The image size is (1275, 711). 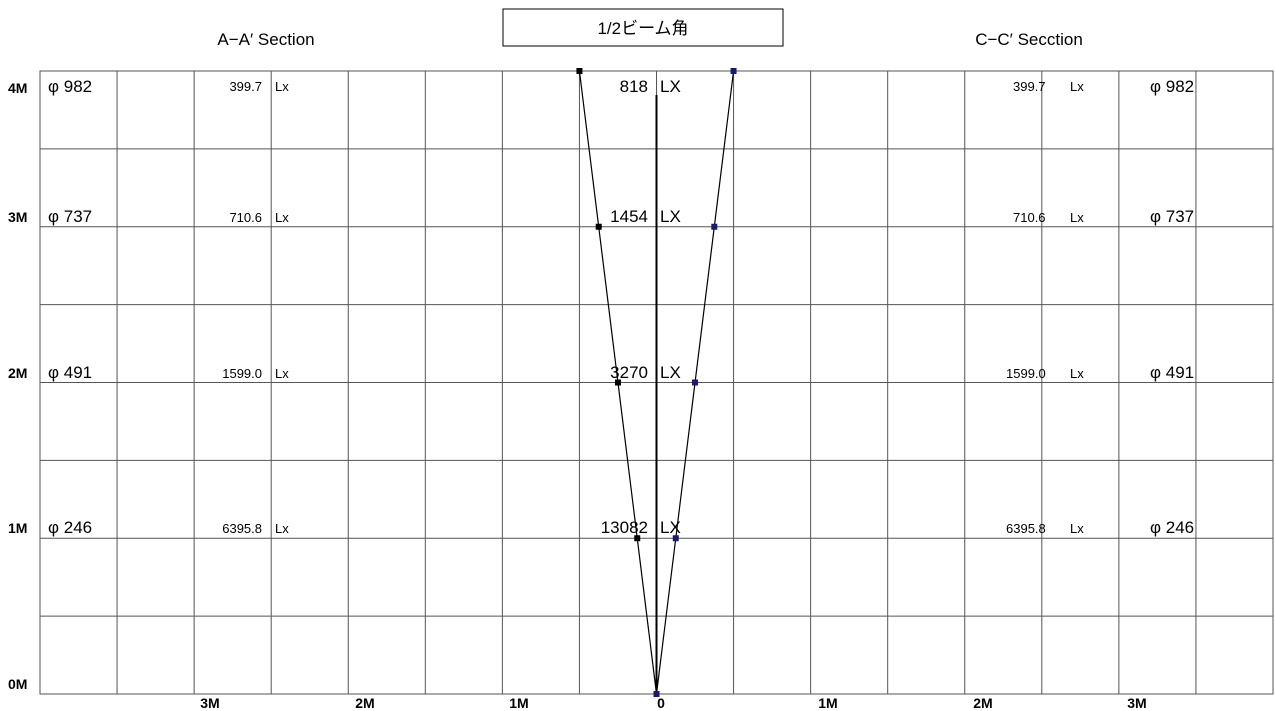 What do you see at coordinates (17, 217) in the screenshot?
I see `y-label-3m: 3M` at bounding box center [17, 217].